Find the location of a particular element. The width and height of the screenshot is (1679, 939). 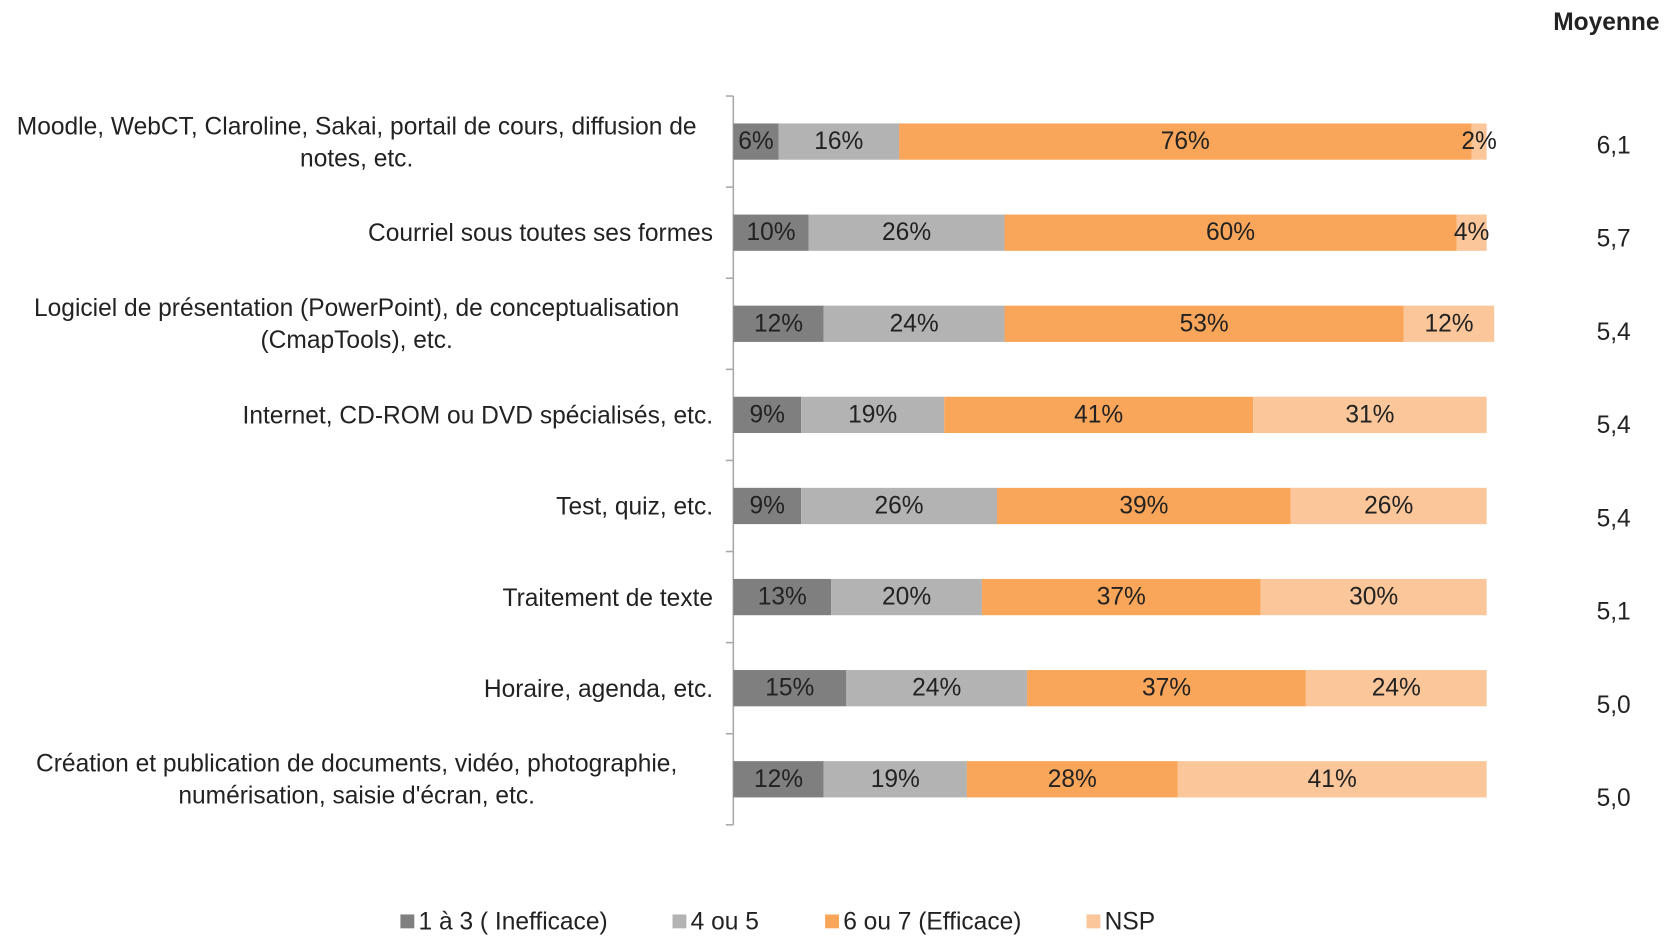

value-label: 10% is located at coordinates (770, 232).